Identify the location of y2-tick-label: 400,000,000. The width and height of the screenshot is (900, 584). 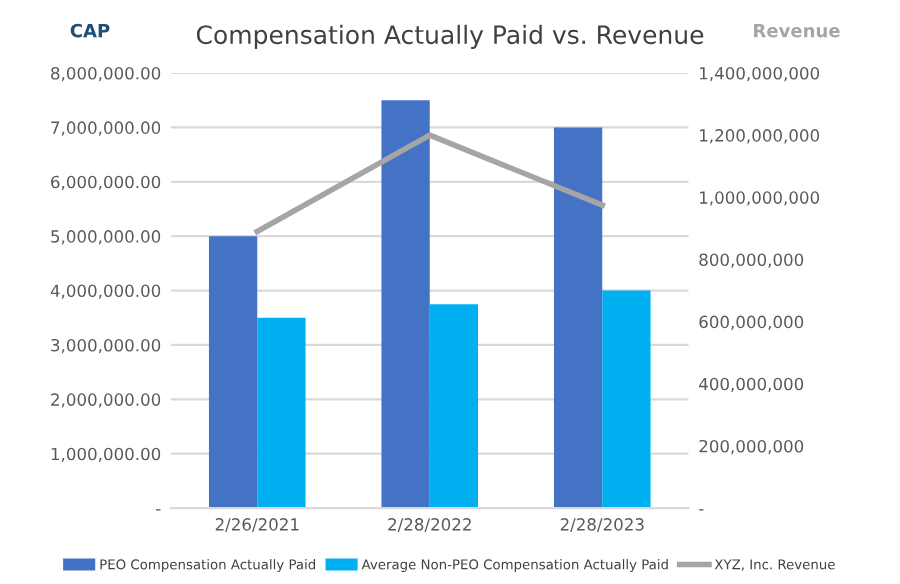
(751, 385).